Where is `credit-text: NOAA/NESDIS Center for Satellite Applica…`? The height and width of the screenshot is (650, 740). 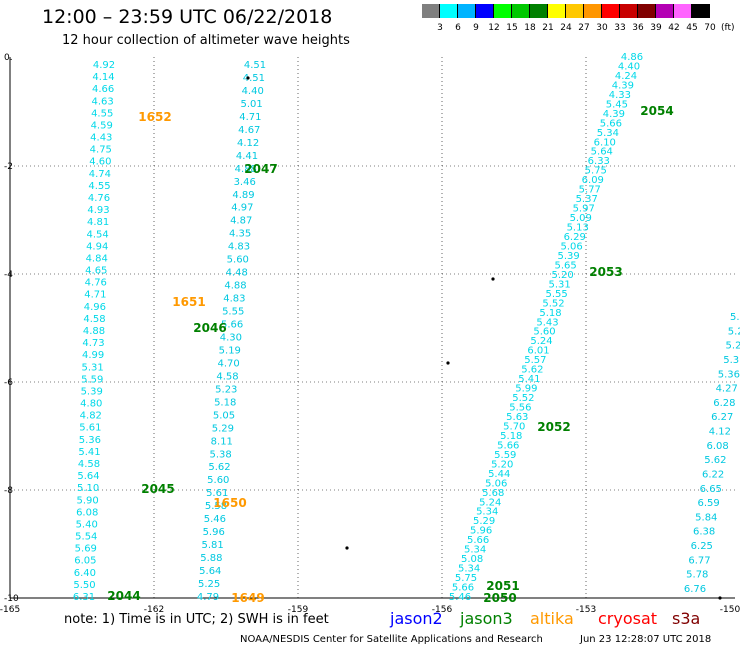
credit-text: NOAA/NESDIS Center for Satellite Applica… is located at coordinates (391, 639).